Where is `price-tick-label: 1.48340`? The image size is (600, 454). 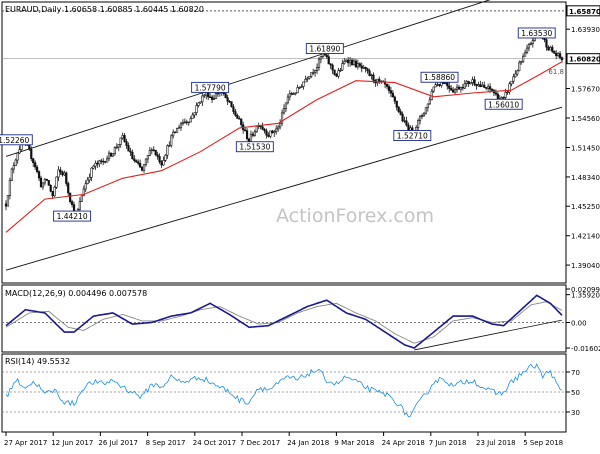 price-tick-label: 1.48340 is located at coordinates (585, 178).